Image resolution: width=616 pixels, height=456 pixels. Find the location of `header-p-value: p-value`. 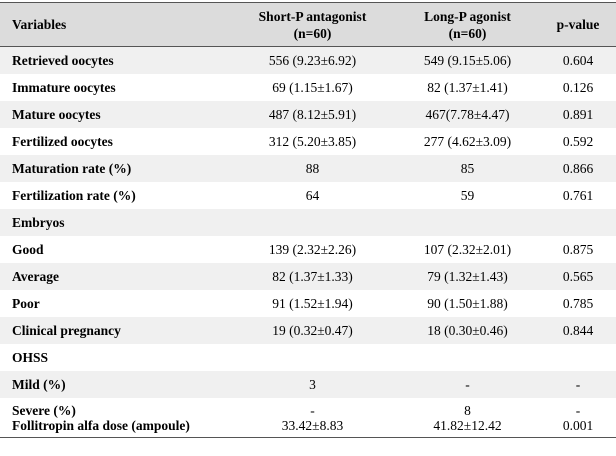

header-p-value: p-value is located at coordinates (578, 24).